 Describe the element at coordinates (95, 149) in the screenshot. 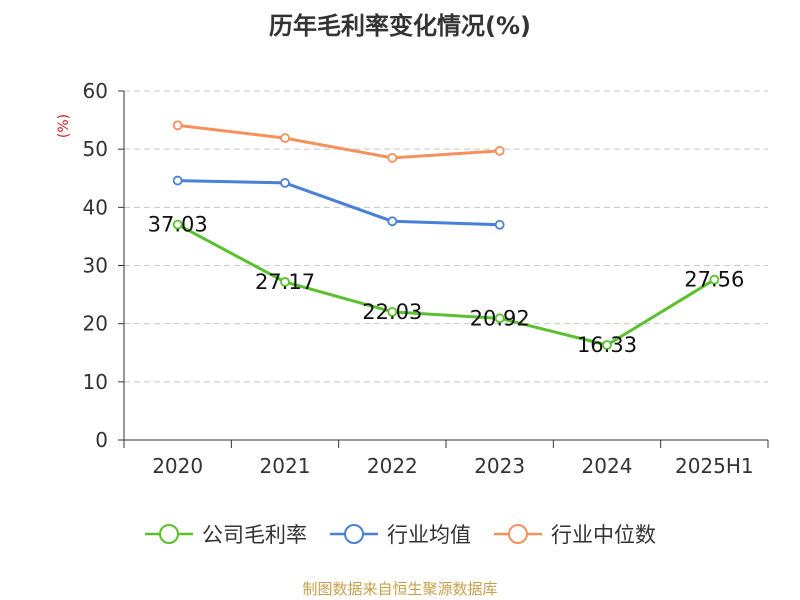

I see `y-tick-label: 50` at that location.